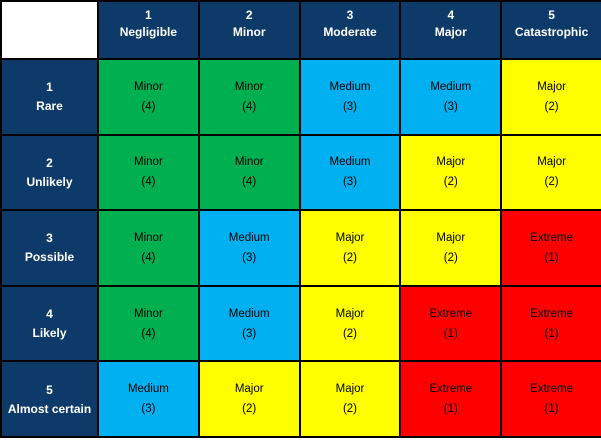 The height and width of the screenshot is (440, 601). Describe the element at coordinates (49, 257) in the screenshot. I see `row-header-label: Possible` at that location.